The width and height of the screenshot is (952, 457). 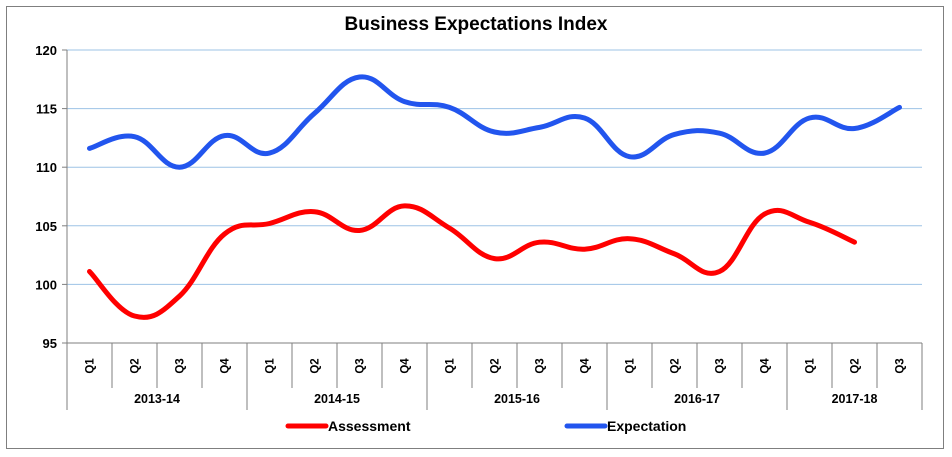 What do you see at coordinates (46, 109) in the screenshot?
I see `y-tick-label: 115` at bounding box center [46, 109].